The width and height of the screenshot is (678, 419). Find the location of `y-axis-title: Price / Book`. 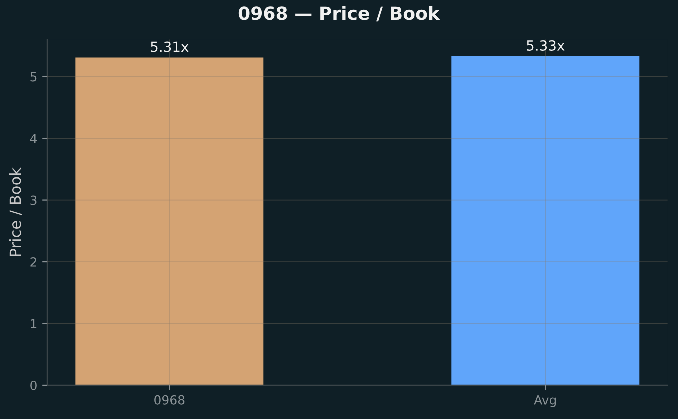

y-axis-title: Price / Book is located at coordinates (15, 212).